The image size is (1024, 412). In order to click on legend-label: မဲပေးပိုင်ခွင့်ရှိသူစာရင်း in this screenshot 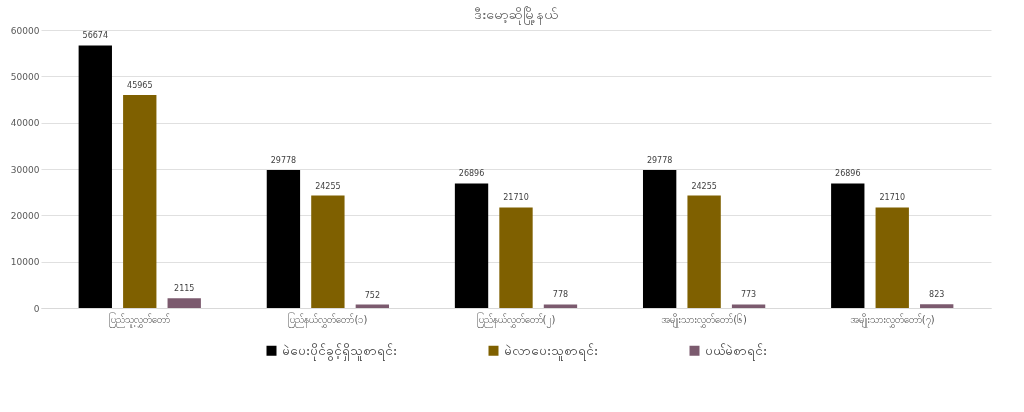, I will do `click(339, 351)`.